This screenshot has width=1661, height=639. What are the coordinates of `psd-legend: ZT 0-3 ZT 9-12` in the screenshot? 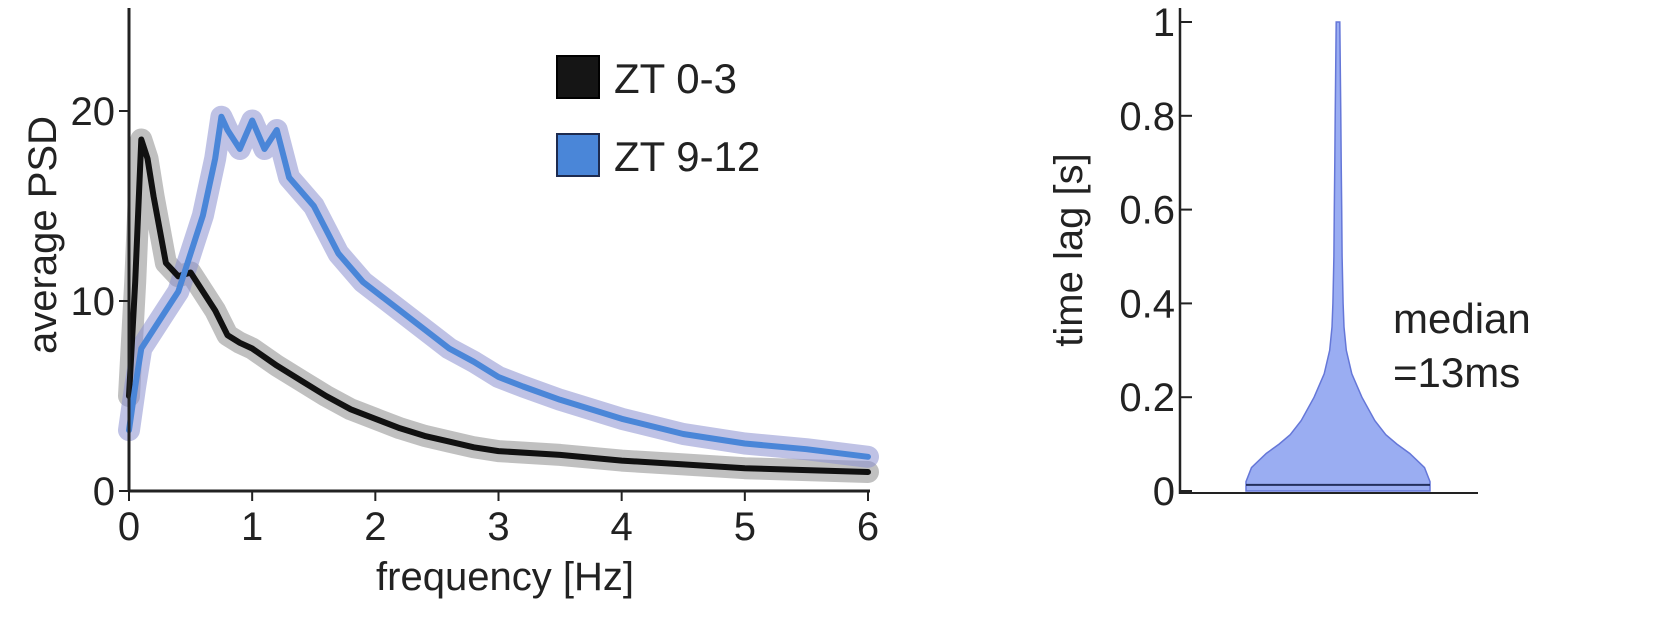 It's located at (658, 117).